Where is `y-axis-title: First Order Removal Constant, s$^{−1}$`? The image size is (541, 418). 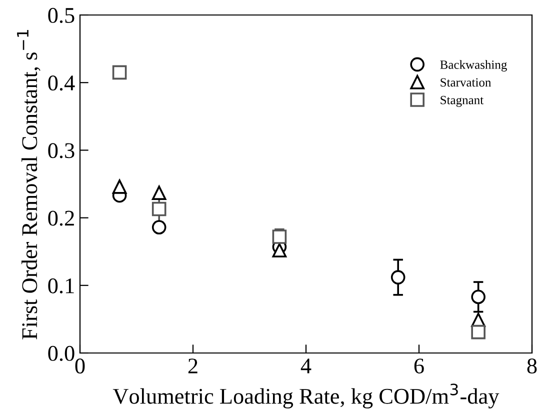
y-axis-title: First Order Removal Constant, s$^{−1}$ is located at coordinates (28, 185).